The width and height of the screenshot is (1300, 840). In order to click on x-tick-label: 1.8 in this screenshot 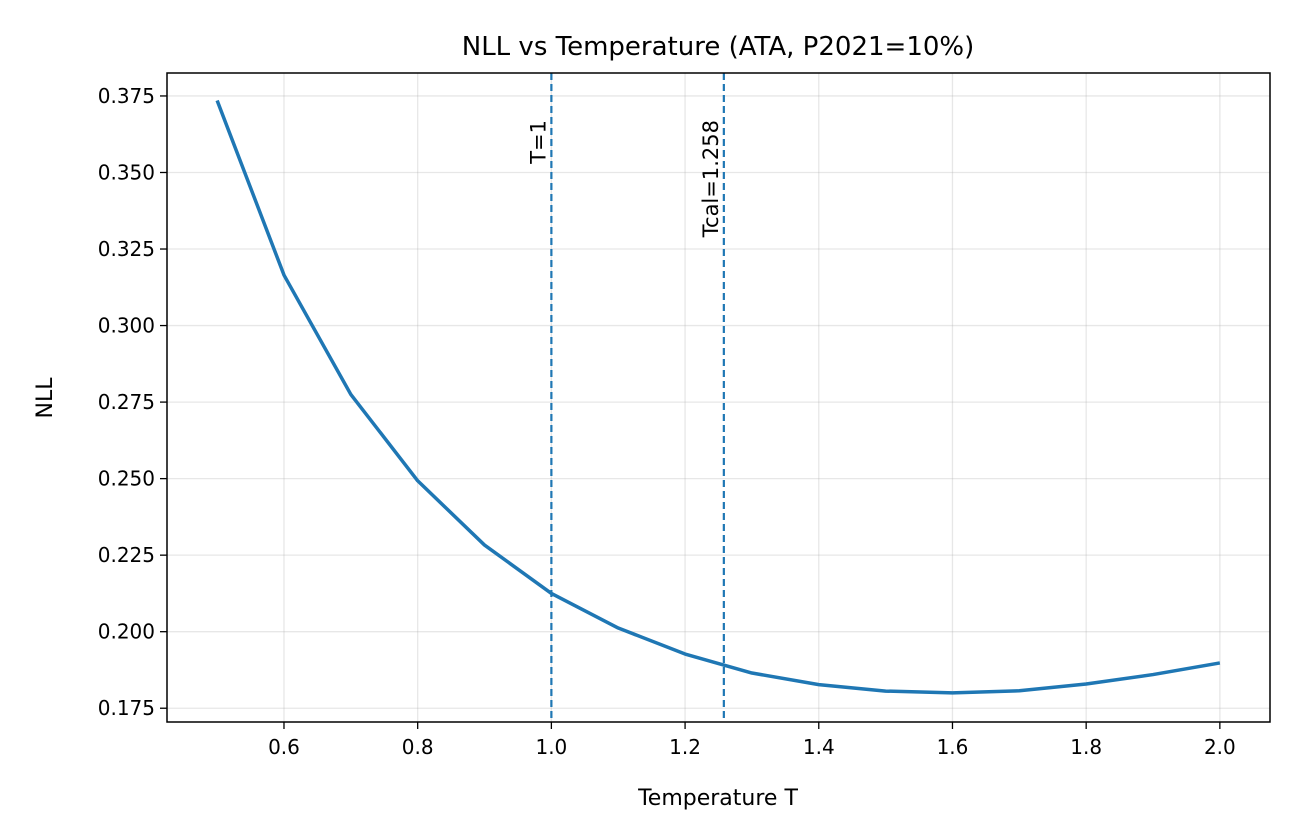, I will do `click(1086, 747)`.